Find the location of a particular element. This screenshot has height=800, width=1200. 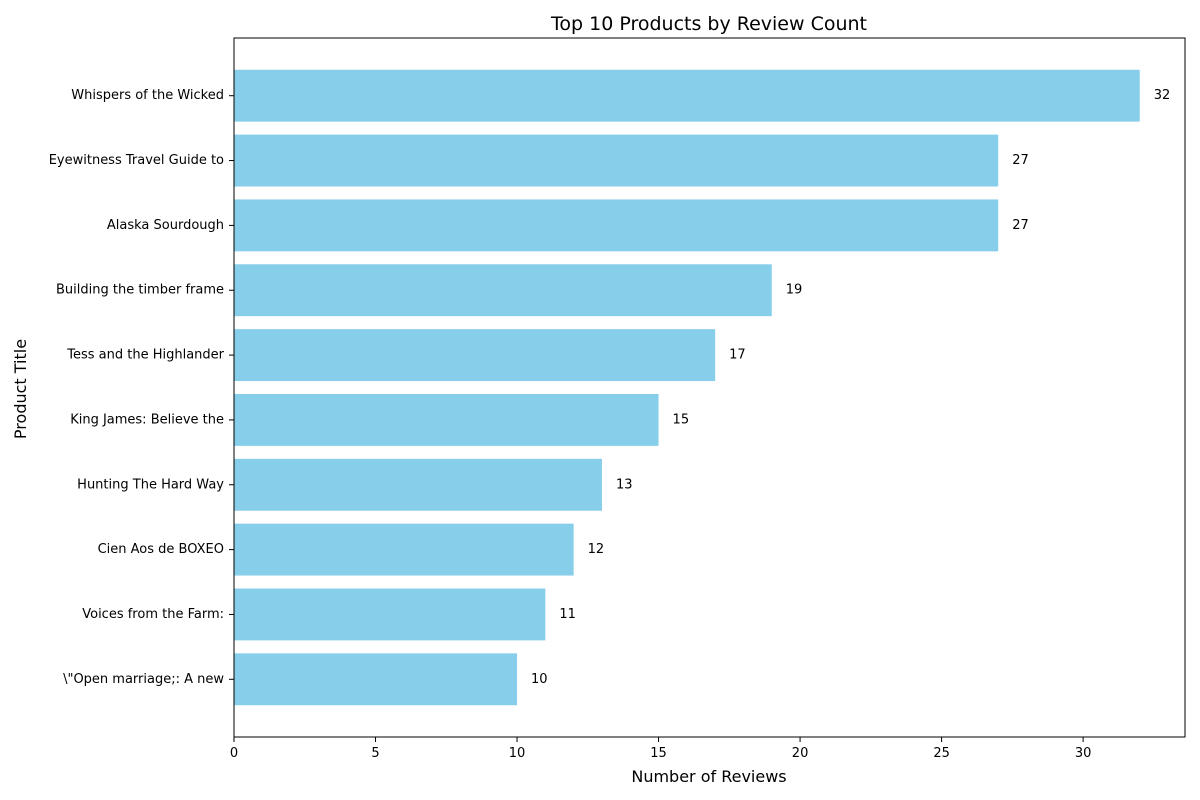

y-tick-label: Tess and the Highlander is located at coordinates (145, 355).